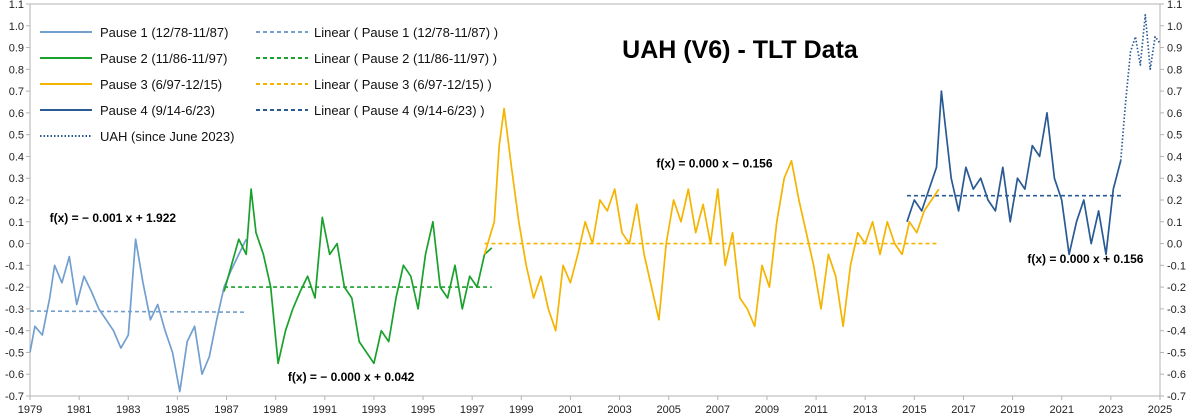 This screenshot has height=419, width=1195. What do you see at coordinates (128, 410) in the screenshot?
I see `x-tick-label: 1983` at bounding box center [128, 410].